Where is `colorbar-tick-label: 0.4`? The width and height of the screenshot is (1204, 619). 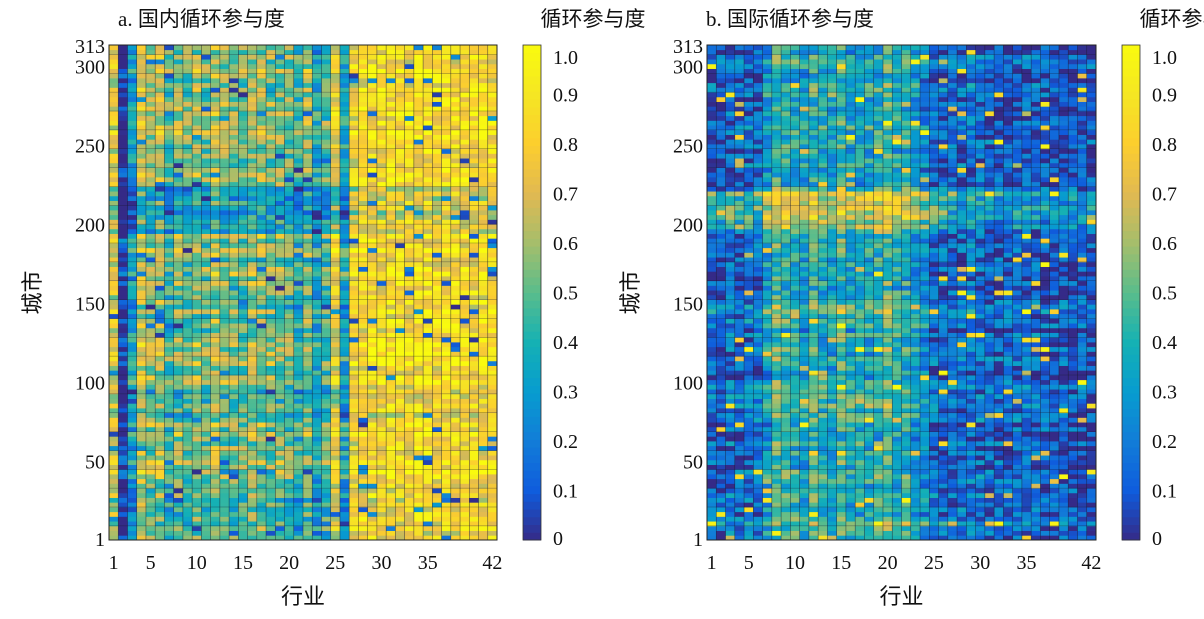
colorbar-tick-label: 0.4 is located at coordinates (565, 343).